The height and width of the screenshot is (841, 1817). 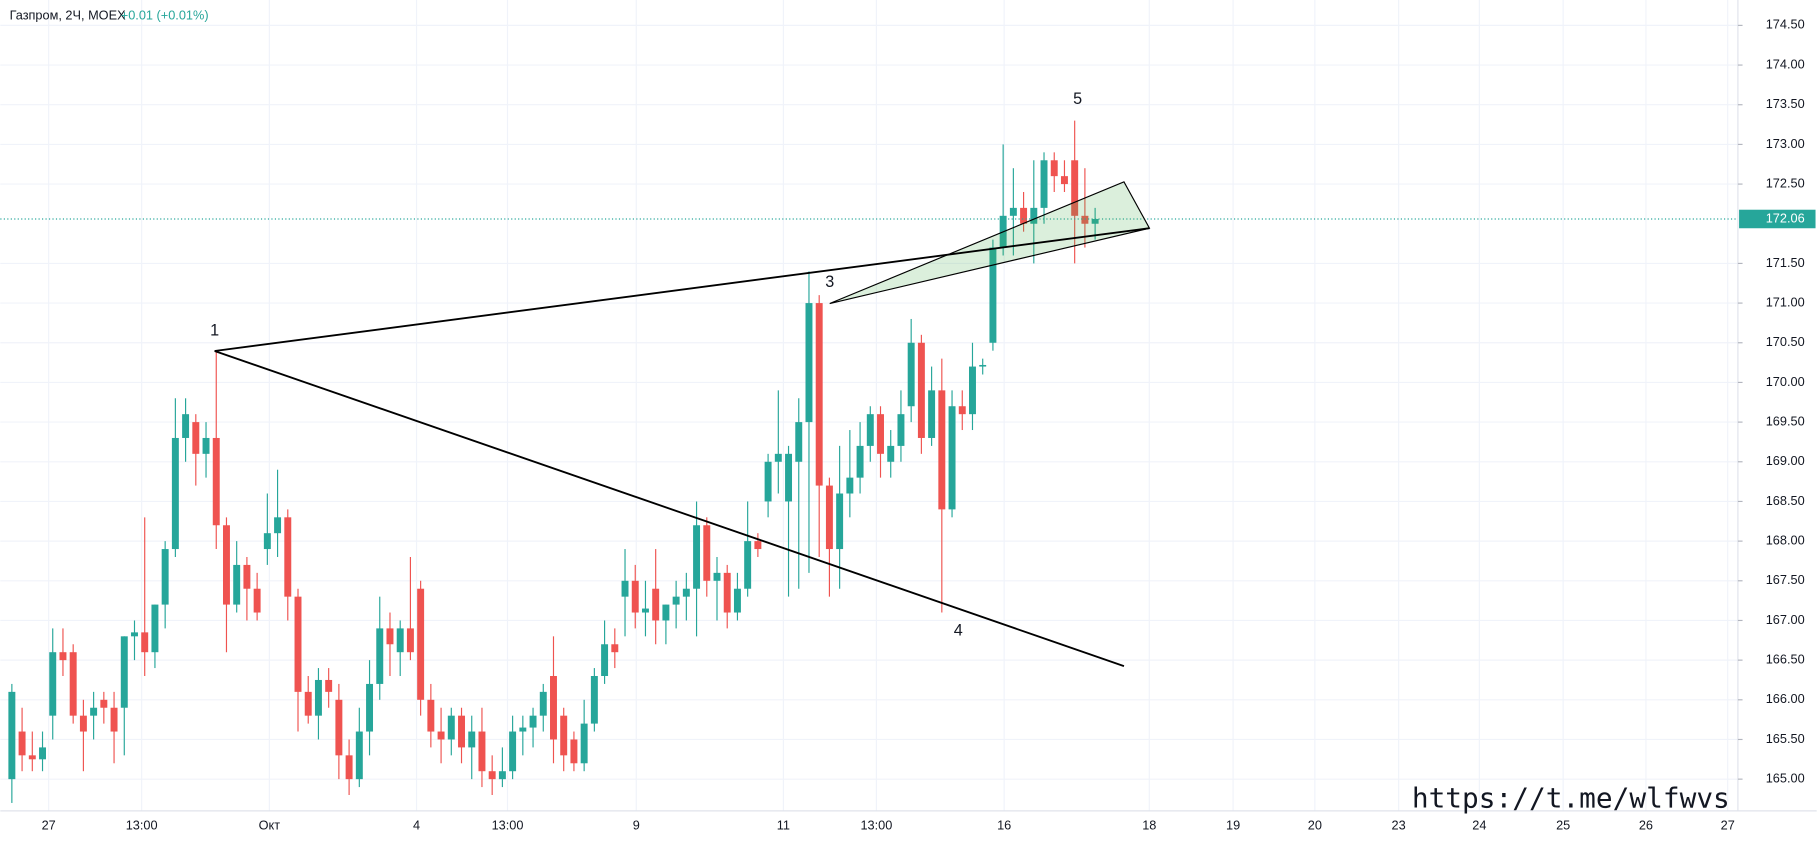 I want to click on last-price-label: 172.06, so click(x=1785, y=217).